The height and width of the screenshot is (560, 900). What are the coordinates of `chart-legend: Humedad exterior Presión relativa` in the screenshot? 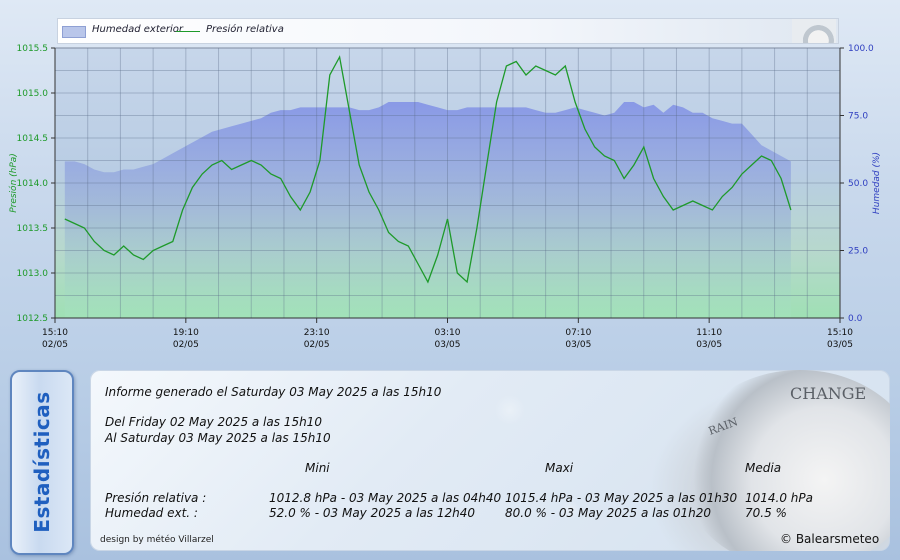 It's located at (448, 31).